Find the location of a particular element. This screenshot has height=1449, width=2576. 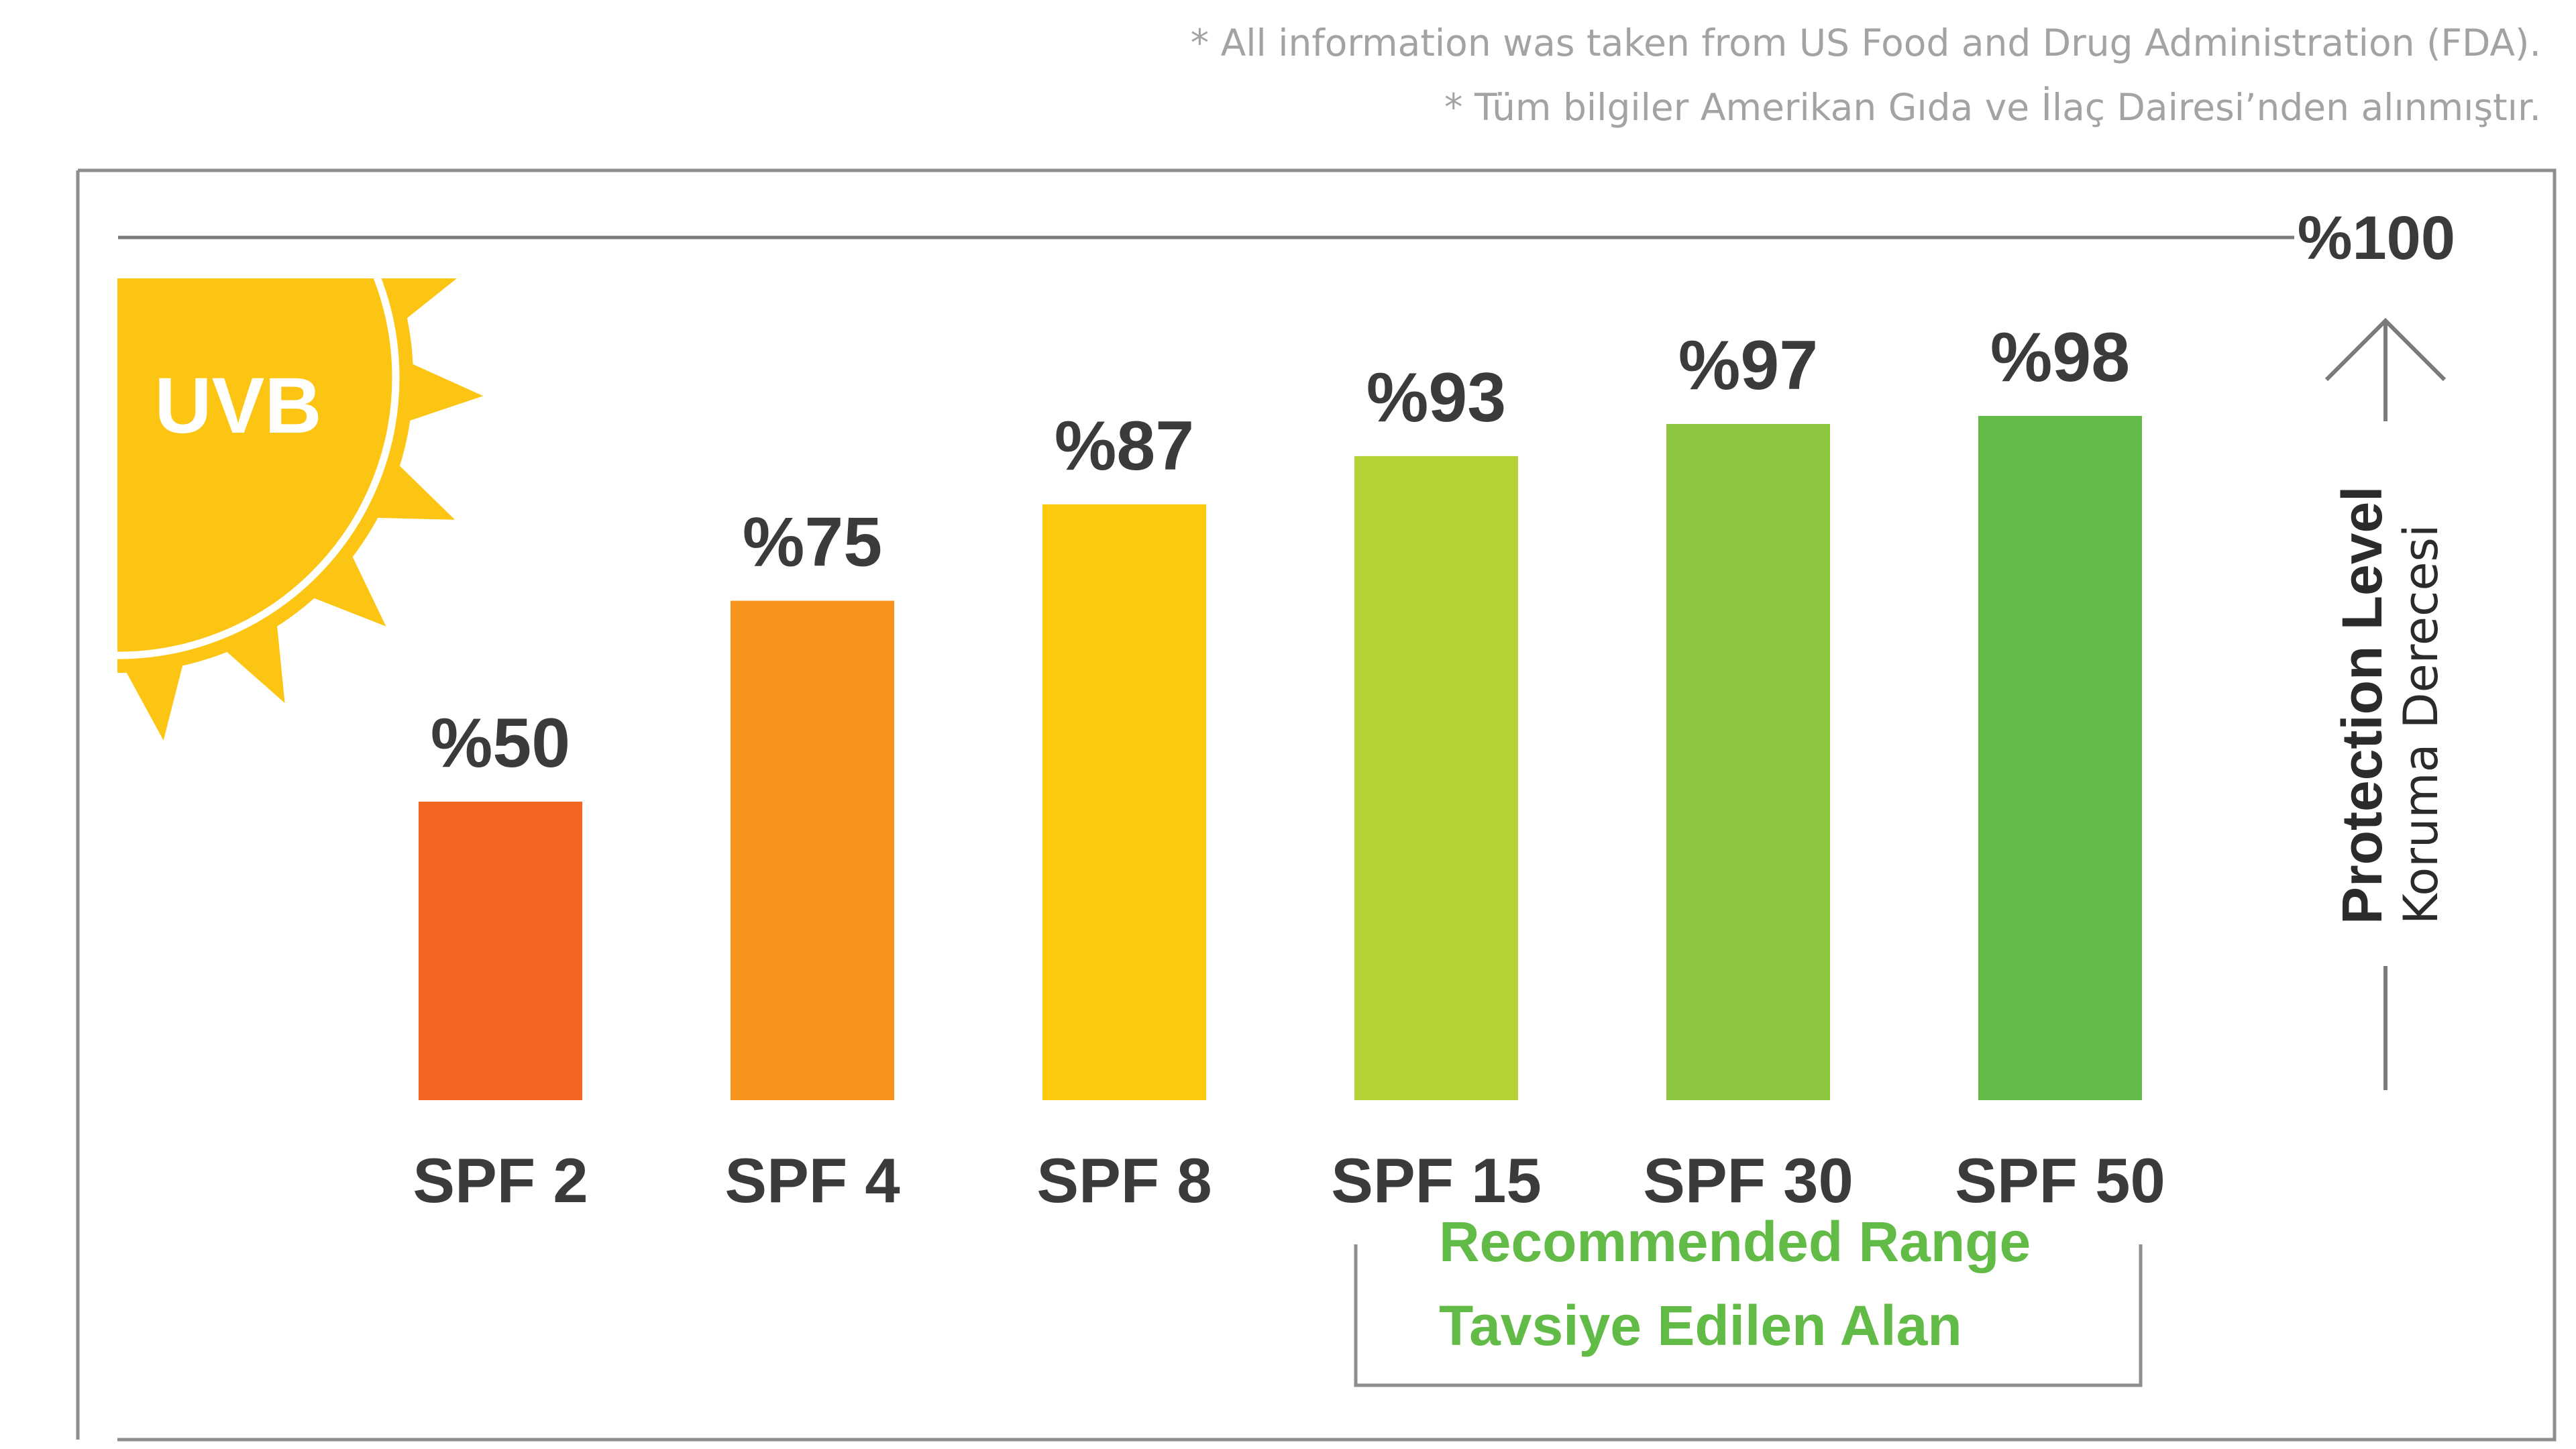

recommended-range-bracket is located at coordinates (1748, 1315).